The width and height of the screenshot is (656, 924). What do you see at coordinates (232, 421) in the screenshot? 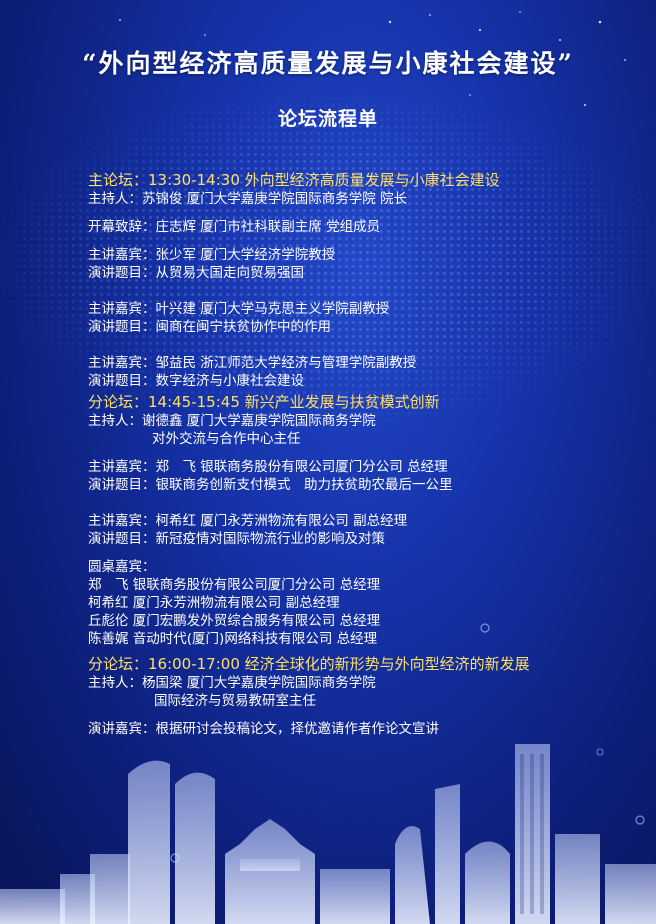
I see `sub1-host: 主持人：谢德鑫 厦门大学嘉庚学院国际商务学院` at bounding box center [232, 421].